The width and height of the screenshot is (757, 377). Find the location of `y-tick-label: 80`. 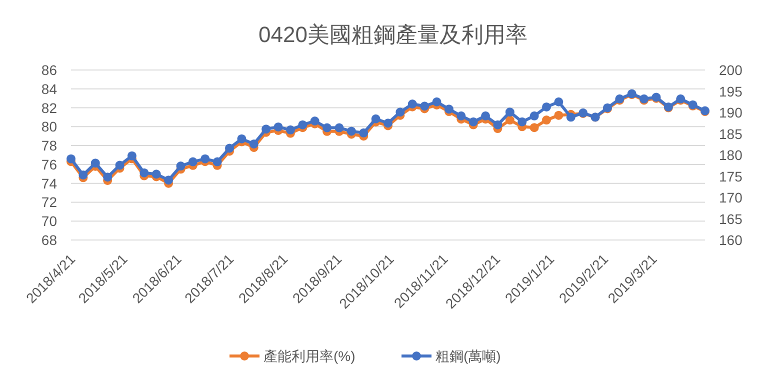

y-tick-label: 80 is located at coordinates (49, 126).